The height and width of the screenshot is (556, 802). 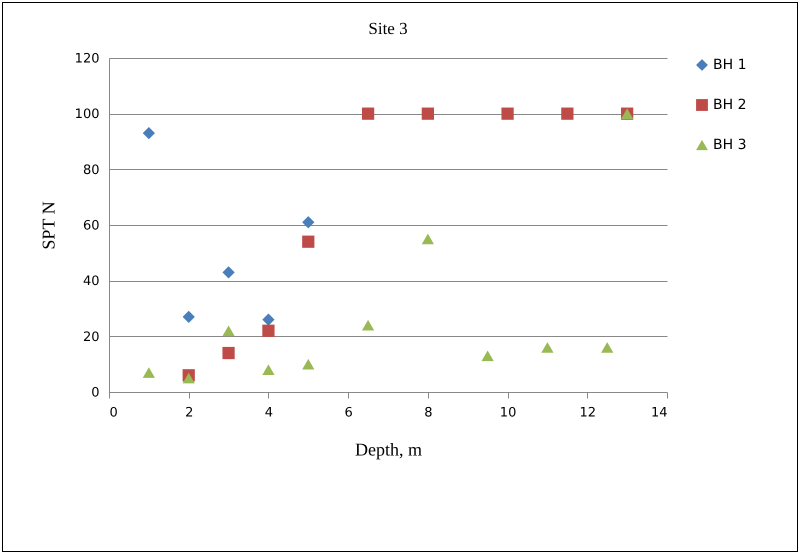 I want to click on y-tick-label: 80, so click(x=91, y=170).